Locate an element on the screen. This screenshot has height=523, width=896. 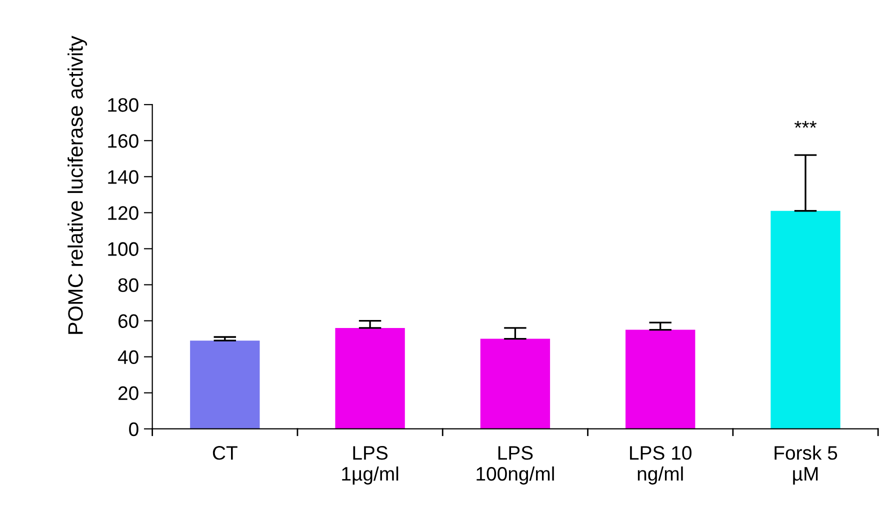
y-tick-label: 60 is located at coordinates (128, 321).